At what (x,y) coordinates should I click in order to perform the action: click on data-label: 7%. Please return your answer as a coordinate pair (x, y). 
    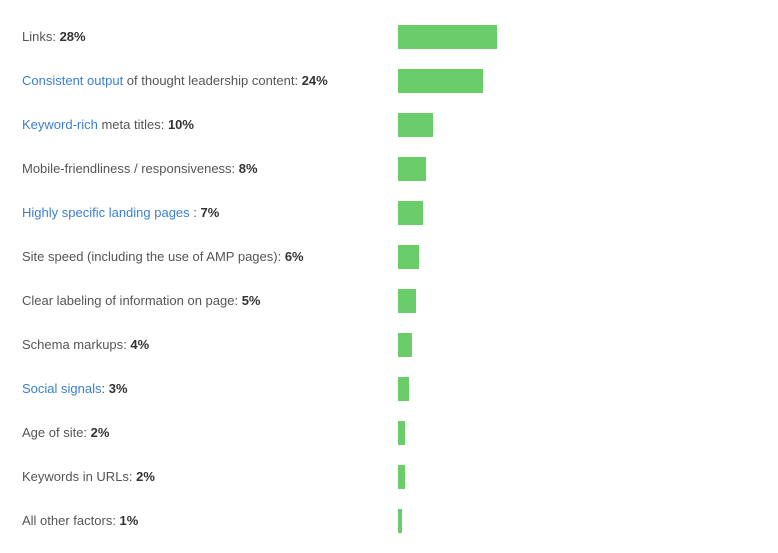
    Looking at the image, I should click on (210, 212).